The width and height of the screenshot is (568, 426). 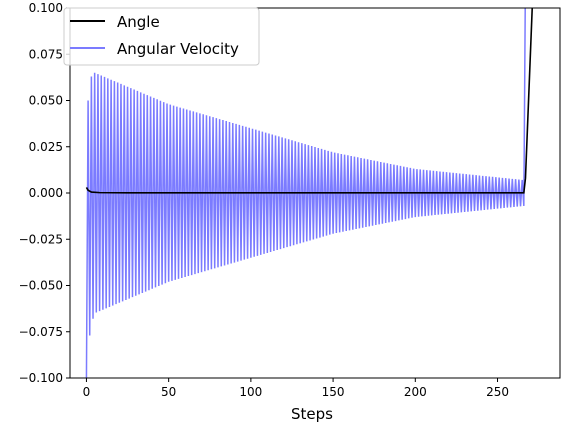 I want to click on x-axis: 0 50 100 150 200 250, so click(x=296, y=388).